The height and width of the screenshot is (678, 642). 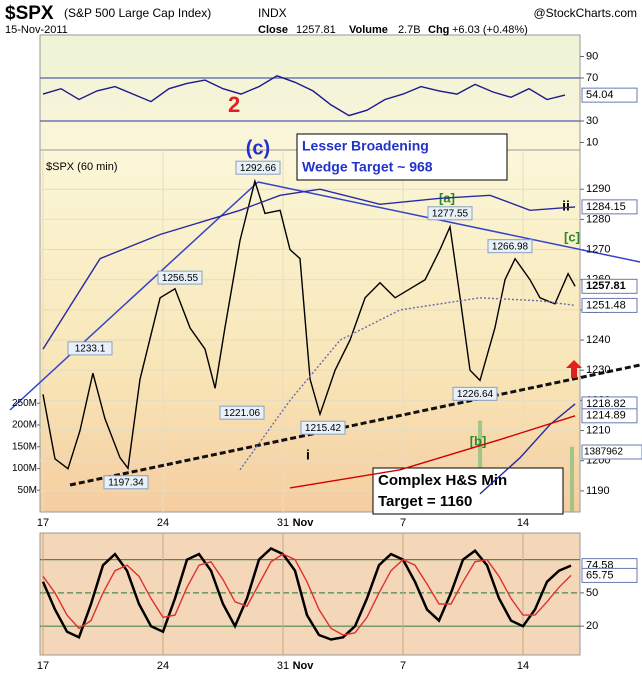 What do you see at coordinates (574, 369) in the screenshot?
I see `arrow` at bounding box center [574, 369].